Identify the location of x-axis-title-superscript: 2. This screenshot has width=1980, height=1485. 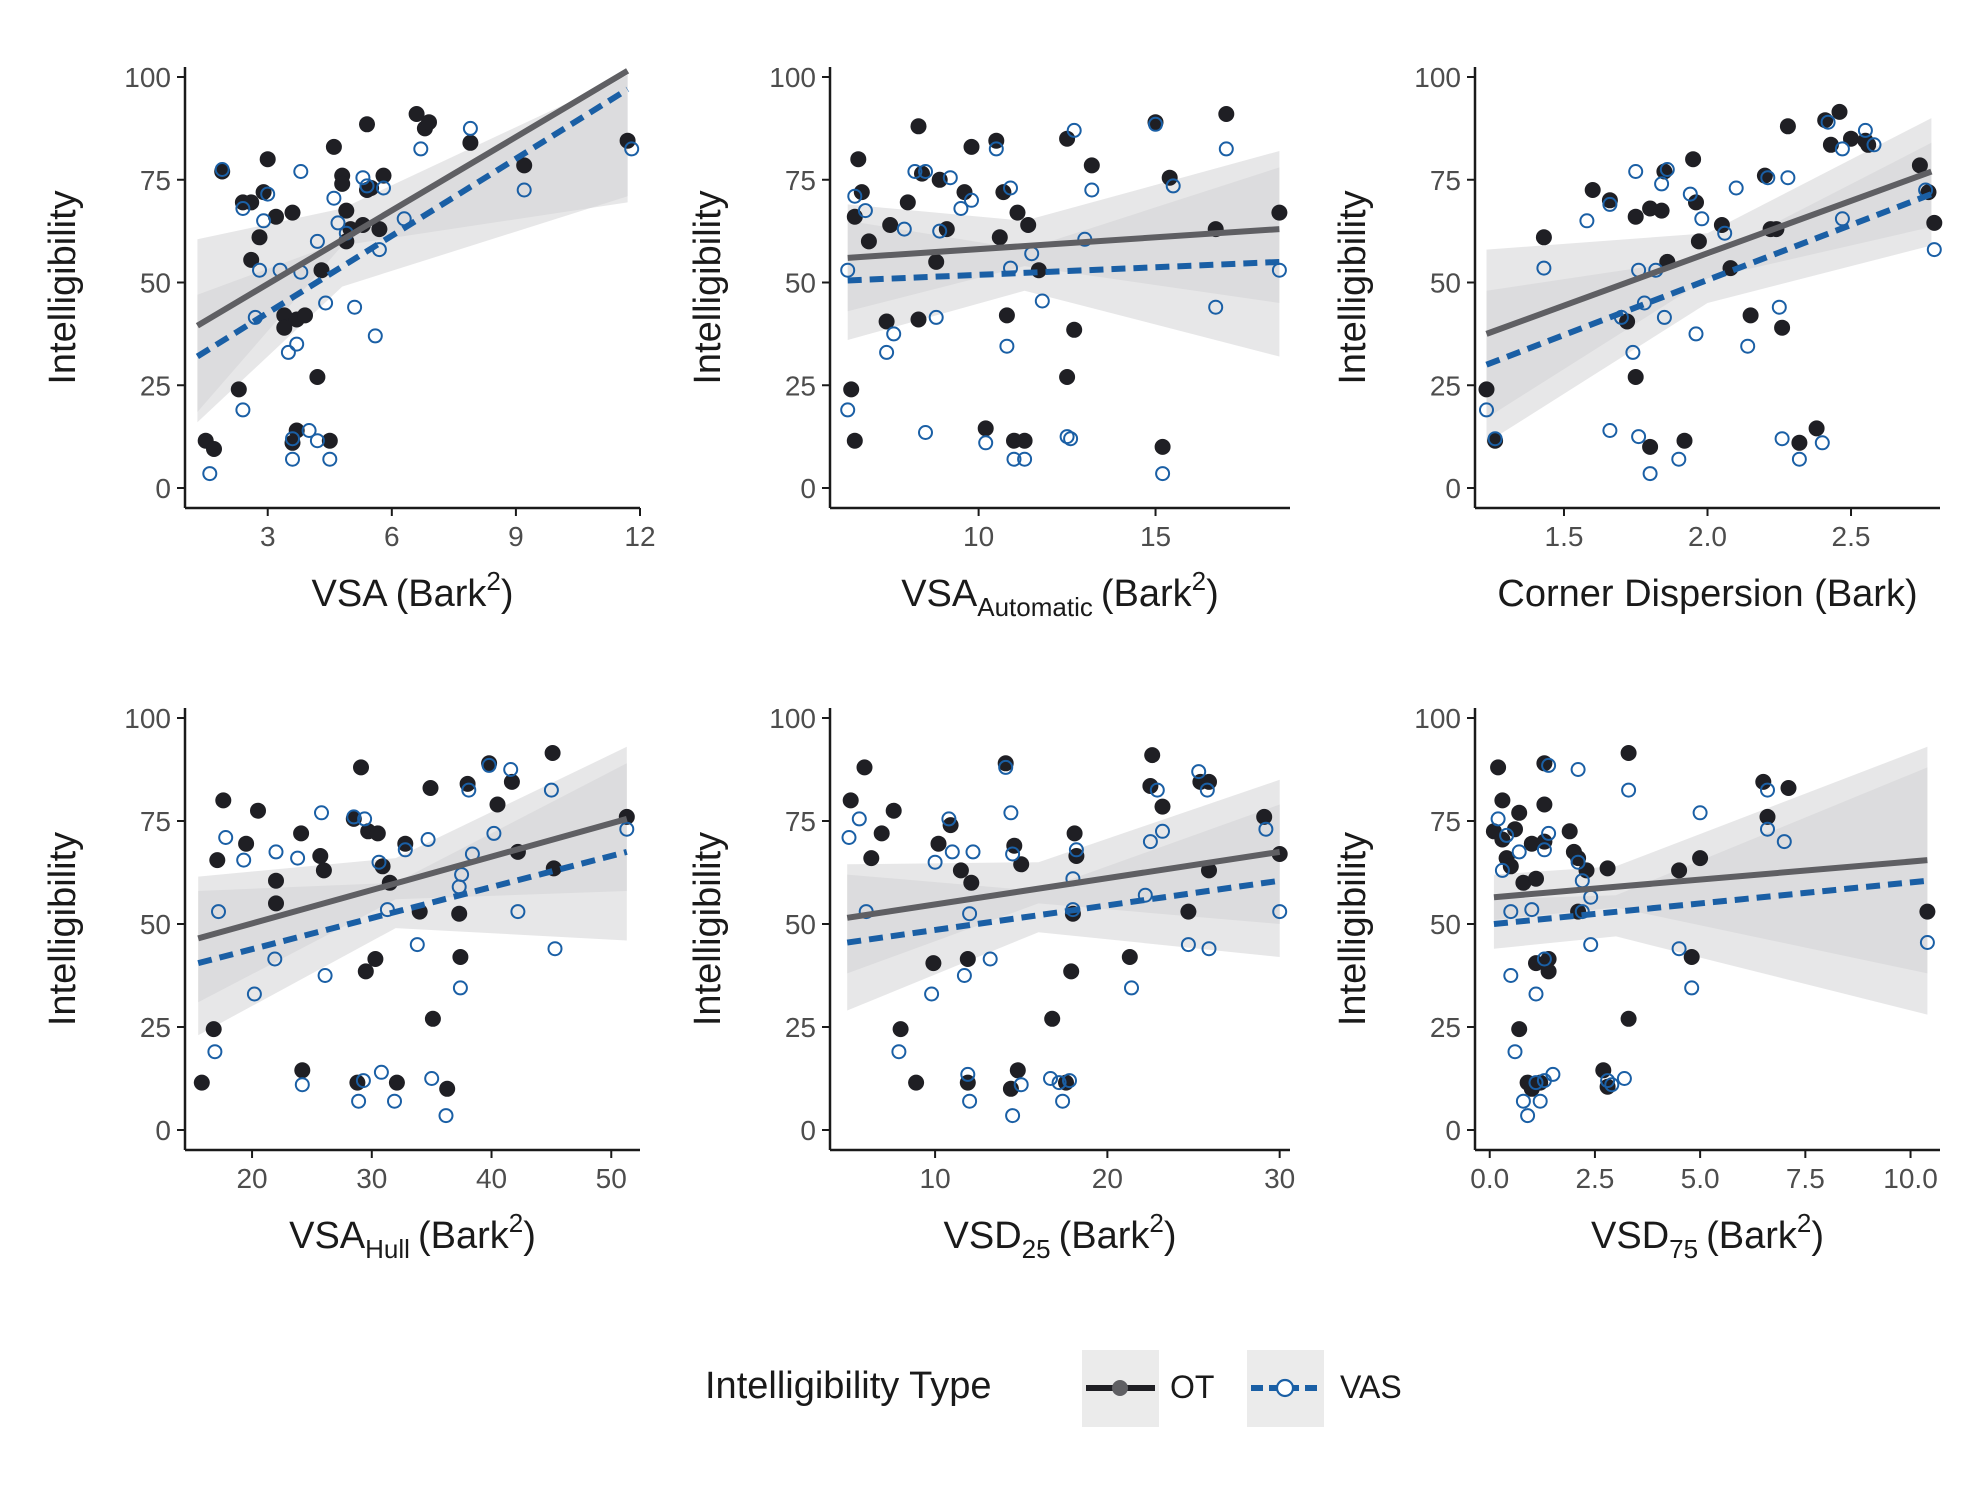
(1199, 581).